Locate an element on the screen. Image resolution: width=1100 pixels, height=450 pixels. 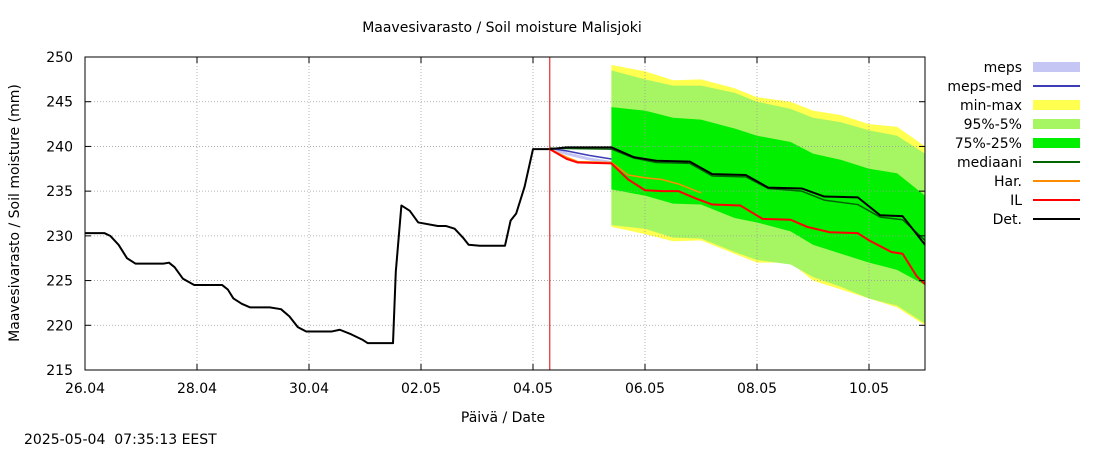
legend-label-95-5: 95%-5% is located at coordinates (993, 125).